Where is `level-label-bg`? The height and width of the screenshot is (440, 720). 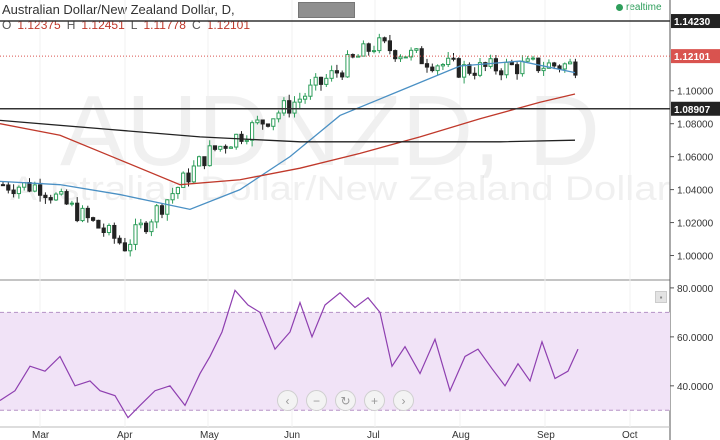
level-label-bg is located at coordinates (695, 21).